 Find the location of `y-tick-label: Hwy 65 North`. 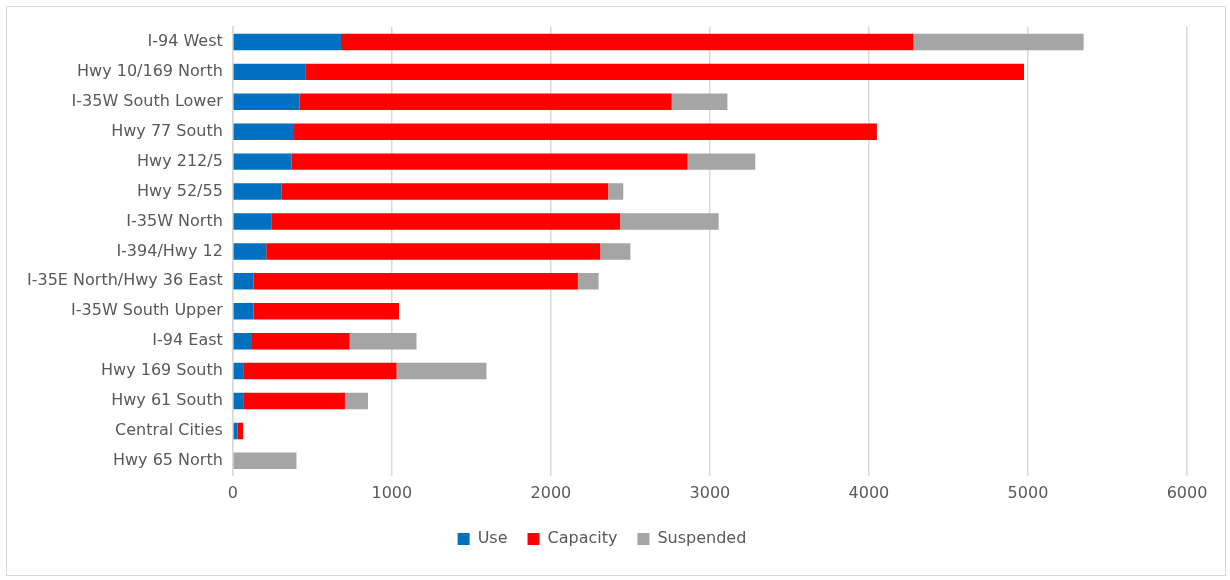

y-tick-label: Hwy 65 North is located at coordinates (167, 459).